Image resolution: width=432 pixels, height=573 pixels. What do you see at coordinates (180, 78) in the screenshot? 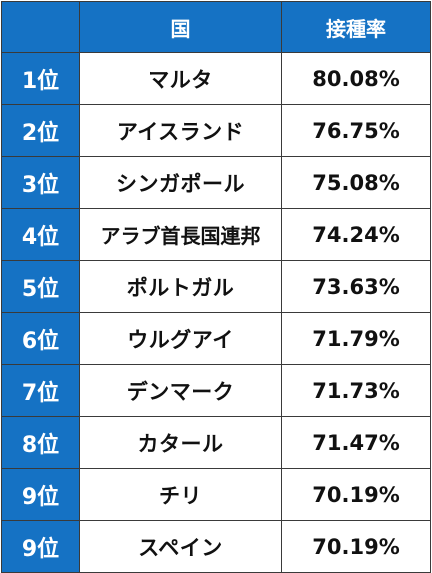
I see `country-cell: マルタ` at bounding box center [180, 78].